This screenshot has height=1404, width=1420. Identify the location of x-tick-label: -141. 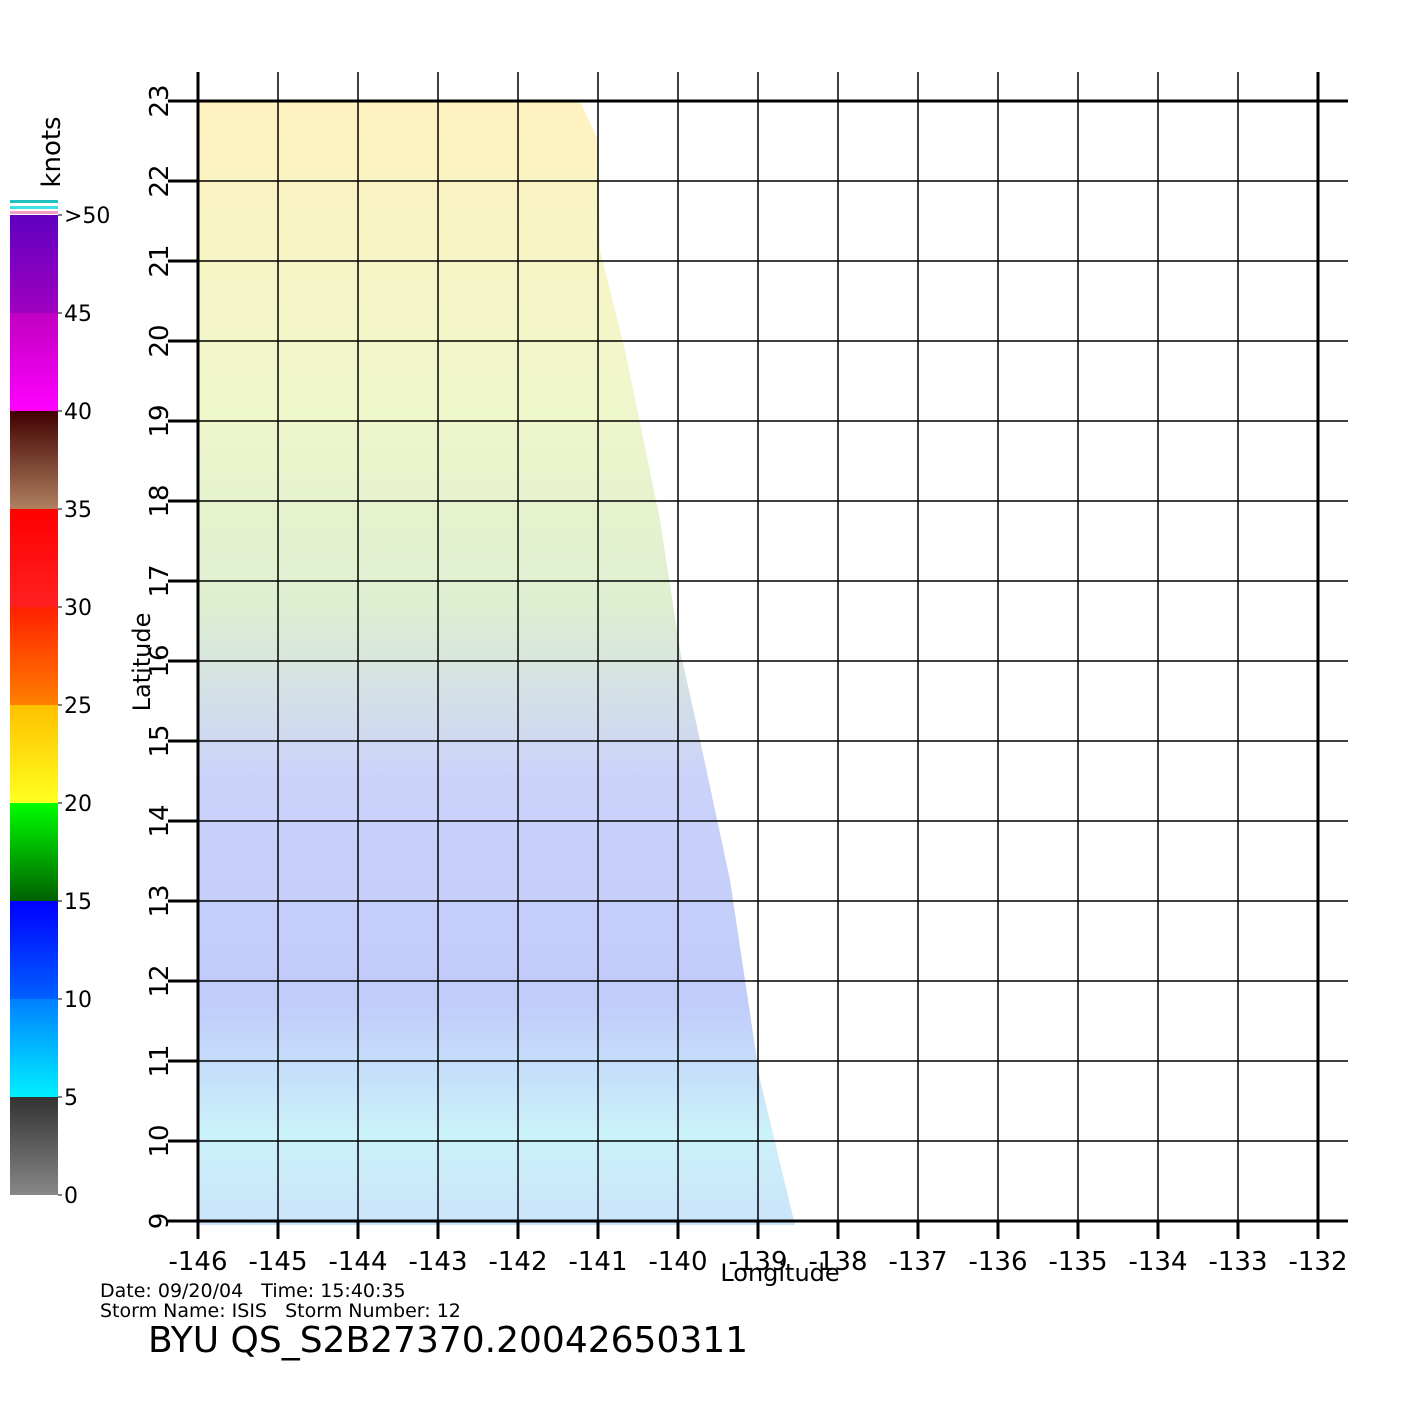
(597, 1262).